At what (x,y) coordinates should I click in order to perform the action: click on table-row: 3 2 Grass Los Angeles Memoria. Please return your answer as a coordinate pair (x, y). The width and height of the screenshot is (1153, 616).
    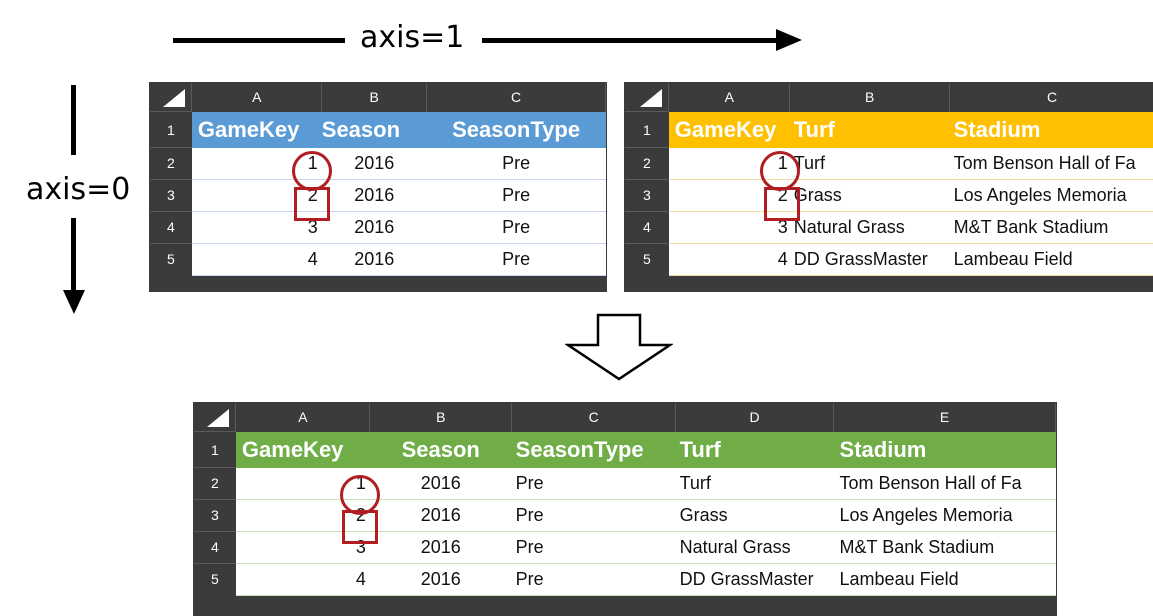
    Looking at the image, I should click on (889, 195).